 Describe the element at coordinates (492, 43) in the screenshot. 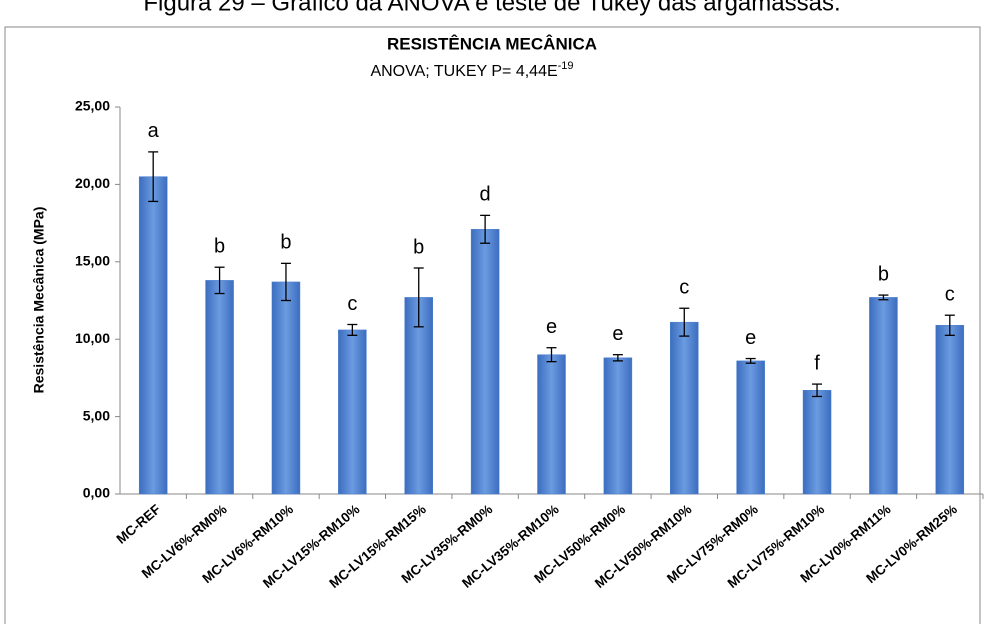

I see `chart-title: RESISTÊNCIA MECÂNICA` at that location.